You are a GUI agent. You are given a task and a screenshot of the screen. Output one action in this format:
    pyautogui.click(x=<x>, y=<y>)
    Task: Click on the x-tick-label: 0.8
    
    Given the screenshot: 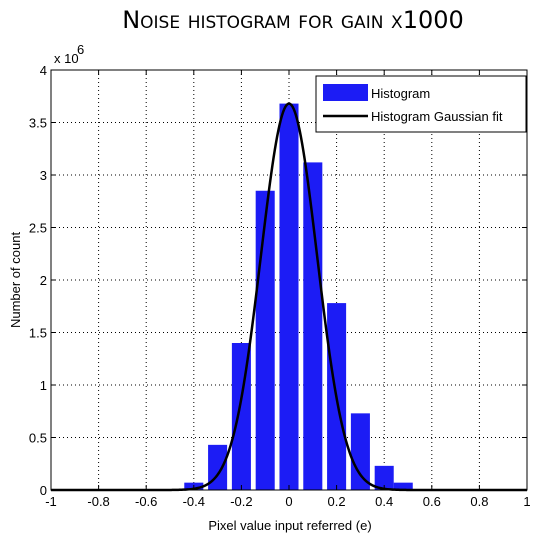 What is the action you would take?
    pyautogui.click(x=479, y=501)
    